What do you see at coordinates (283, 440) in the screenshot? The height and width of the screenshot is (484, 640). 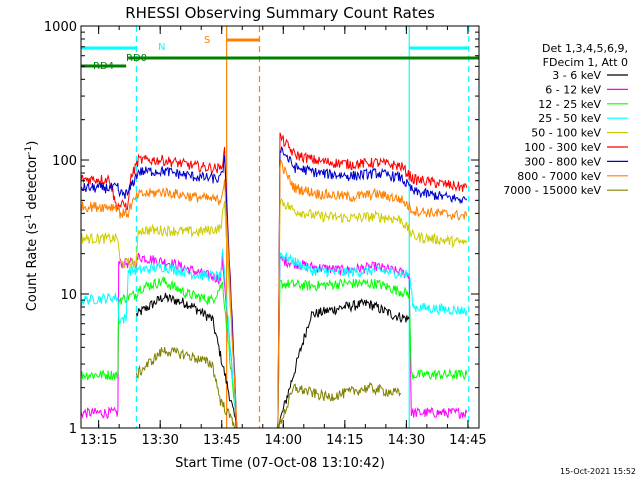 I see `x-tick-label-3: 14:00` at bounding box center [283, 440].